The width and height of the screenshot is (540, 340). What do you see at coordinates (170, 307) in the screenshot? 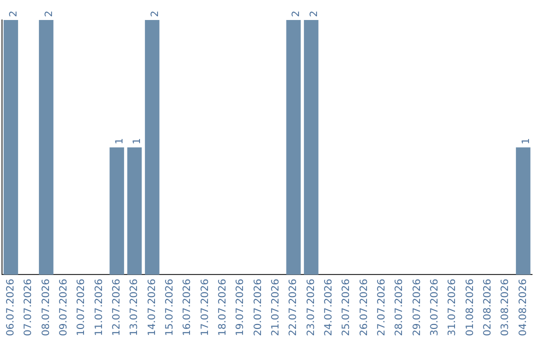
I see `x-tick-label: 15.07.2026` at bounding box center [170, 307].